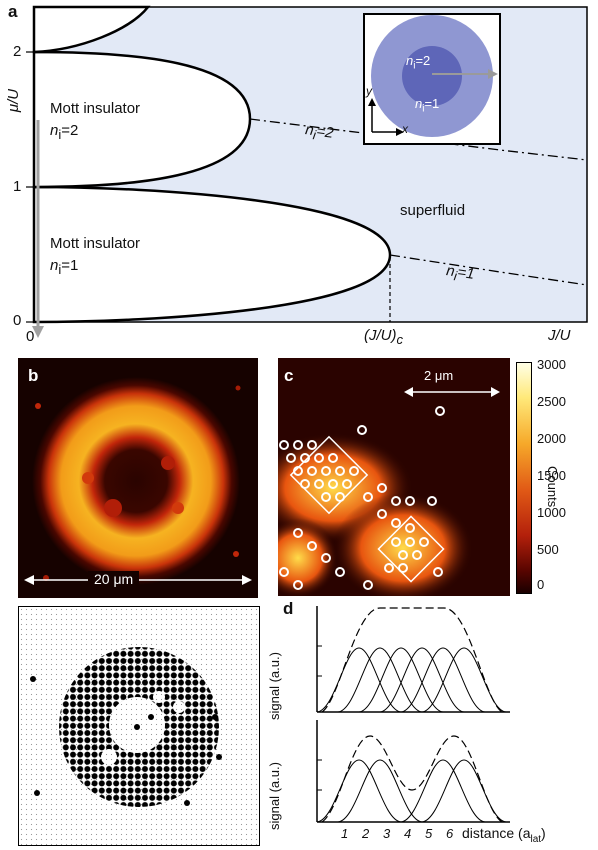 The width and height of the screenshot is (598, 850). Describe the element at coordinates (274, 796) in the screenshot. I see `bottom-ylabel: signal (a.u.)` at that location.